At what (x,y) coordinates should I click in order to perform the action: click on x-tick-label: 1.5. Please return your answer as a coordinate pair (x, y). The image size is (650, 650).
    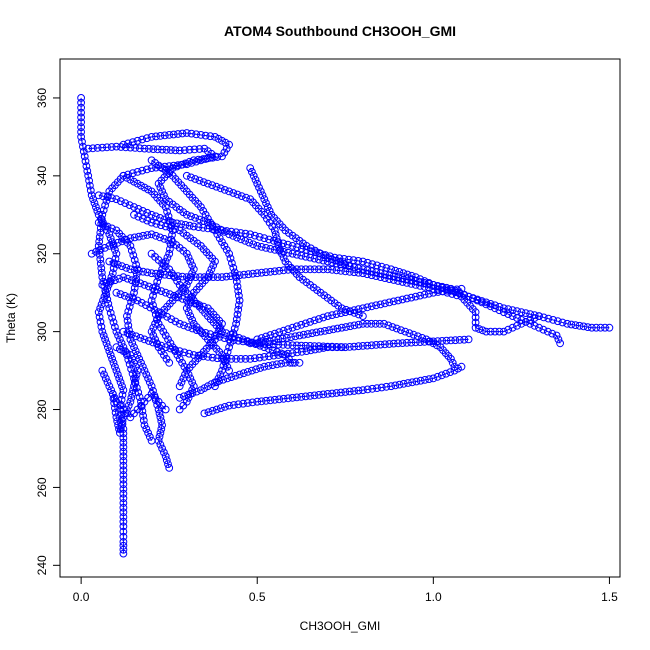
    Looking at the image, I should click on (609, 597).